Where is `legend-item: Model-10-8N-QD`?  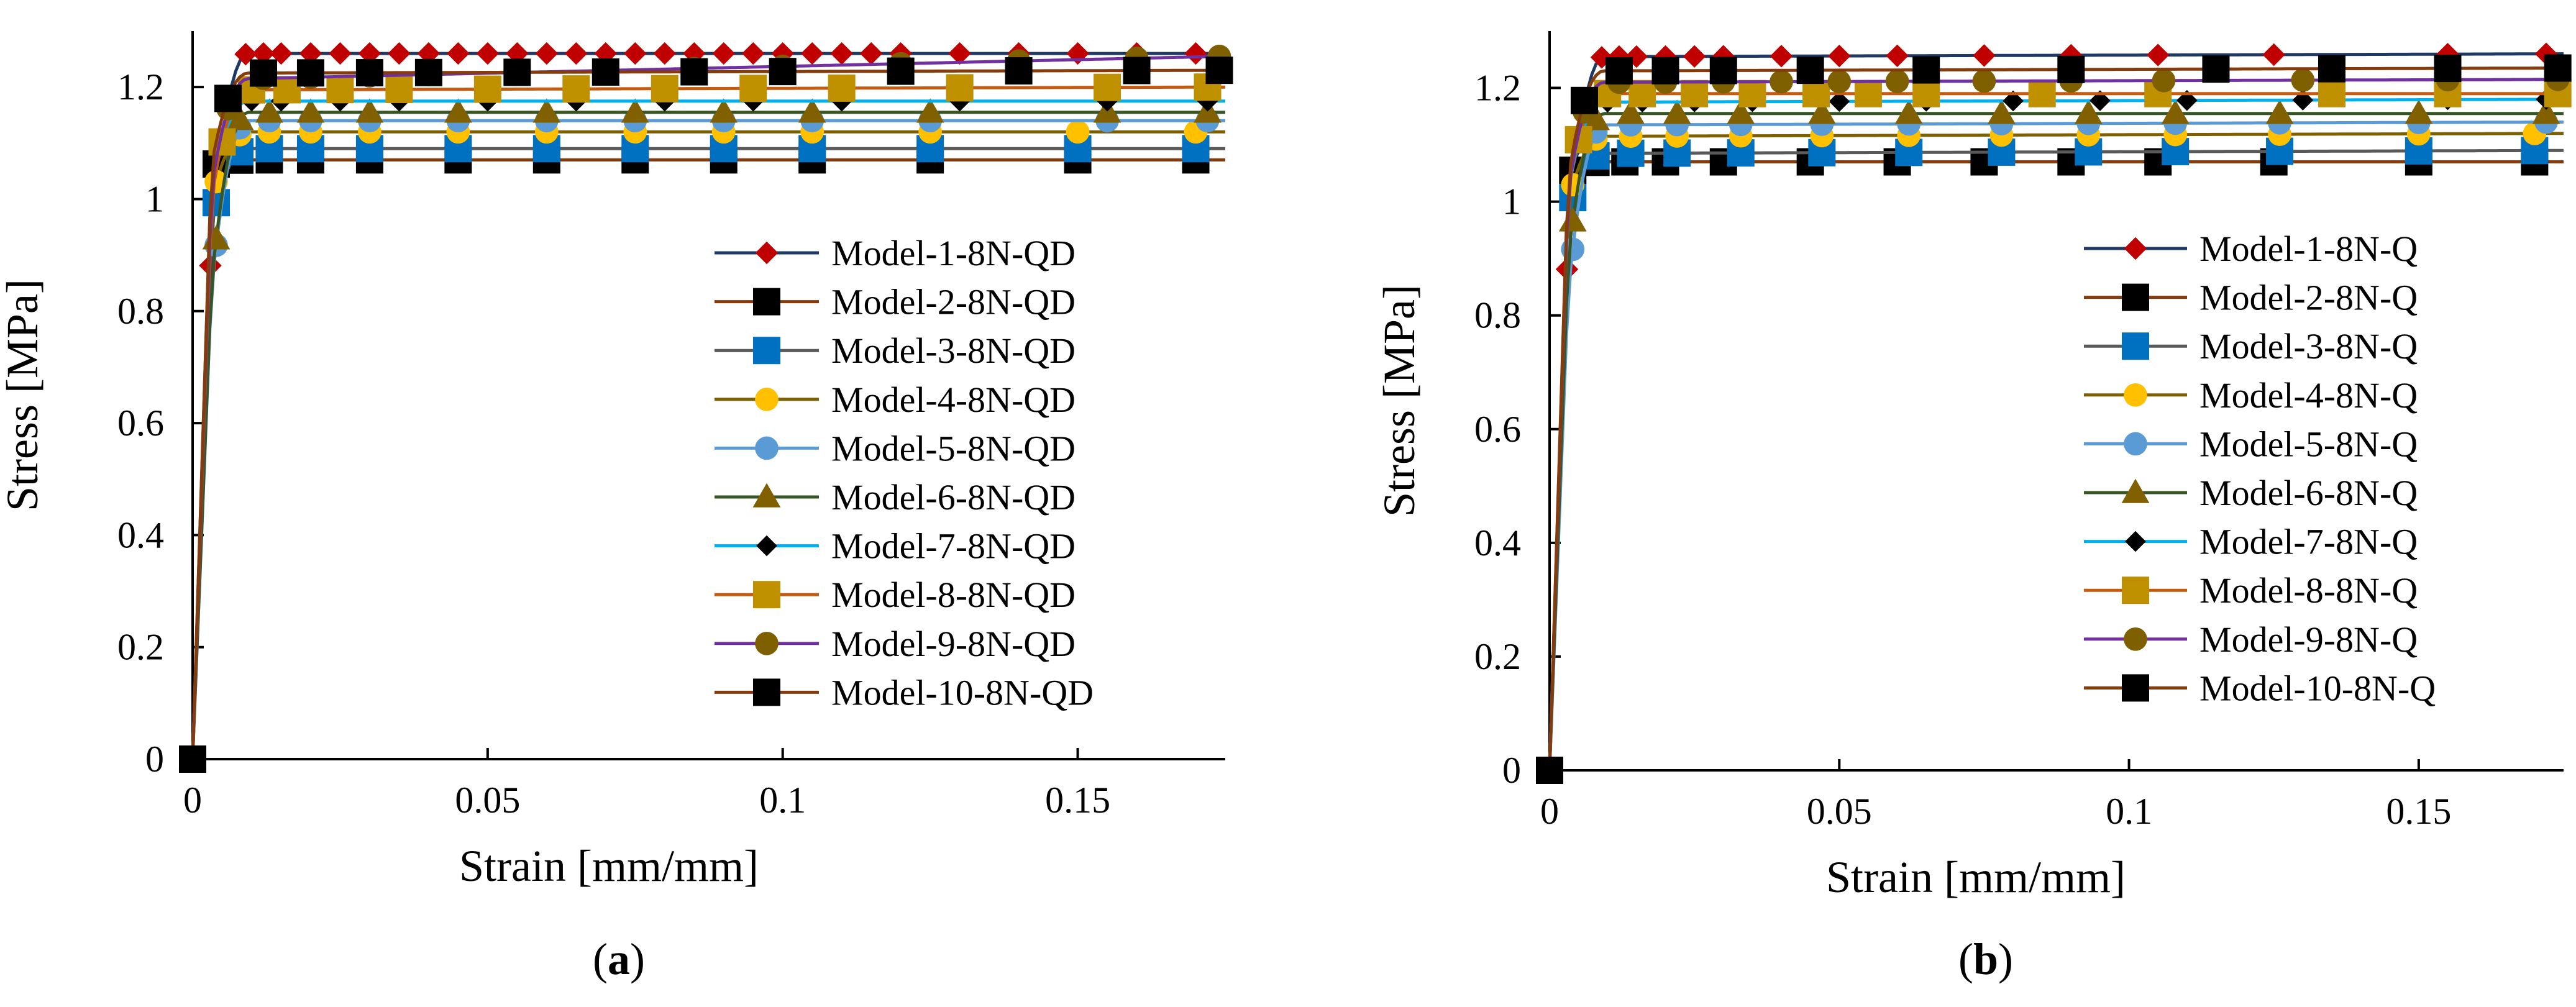 legend-item: Model-10-8N-QD is located at coordinates (904, 692).